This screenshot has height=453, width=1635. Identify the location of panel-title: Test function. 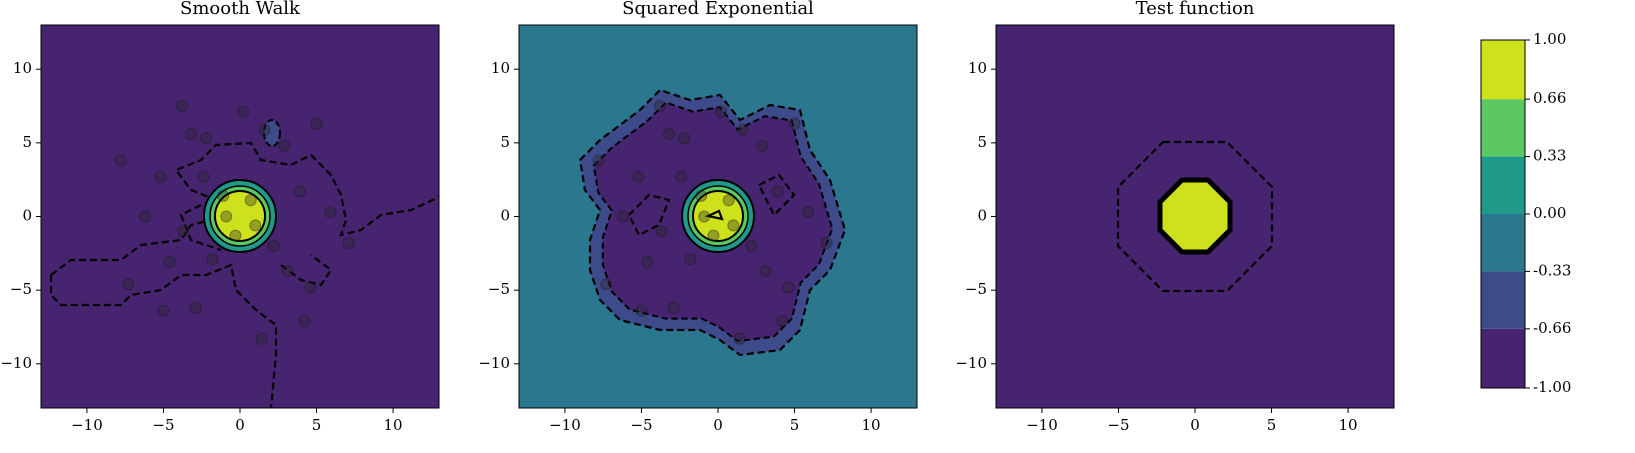
(1195, 9).